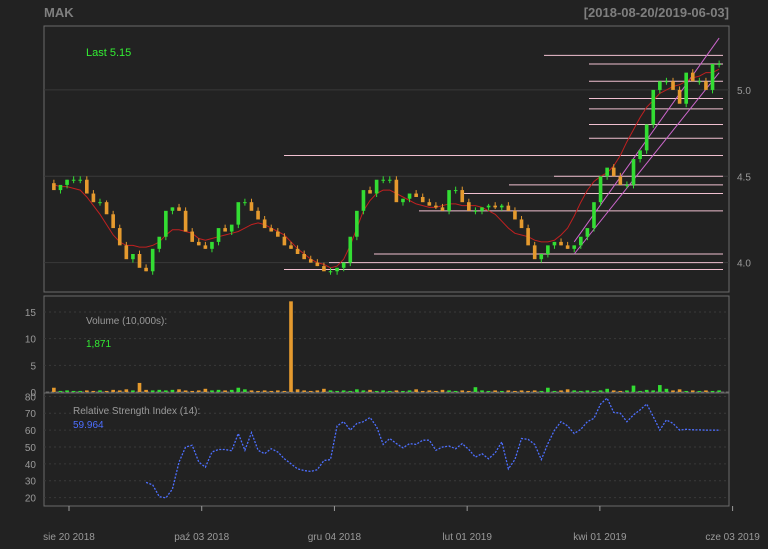 This screenshot has height=549, width=768. What do you see at coordinates (744, 91) in the screenshot?
I see `price-ytick-label: 5.0` at bounding box center [744, 91].